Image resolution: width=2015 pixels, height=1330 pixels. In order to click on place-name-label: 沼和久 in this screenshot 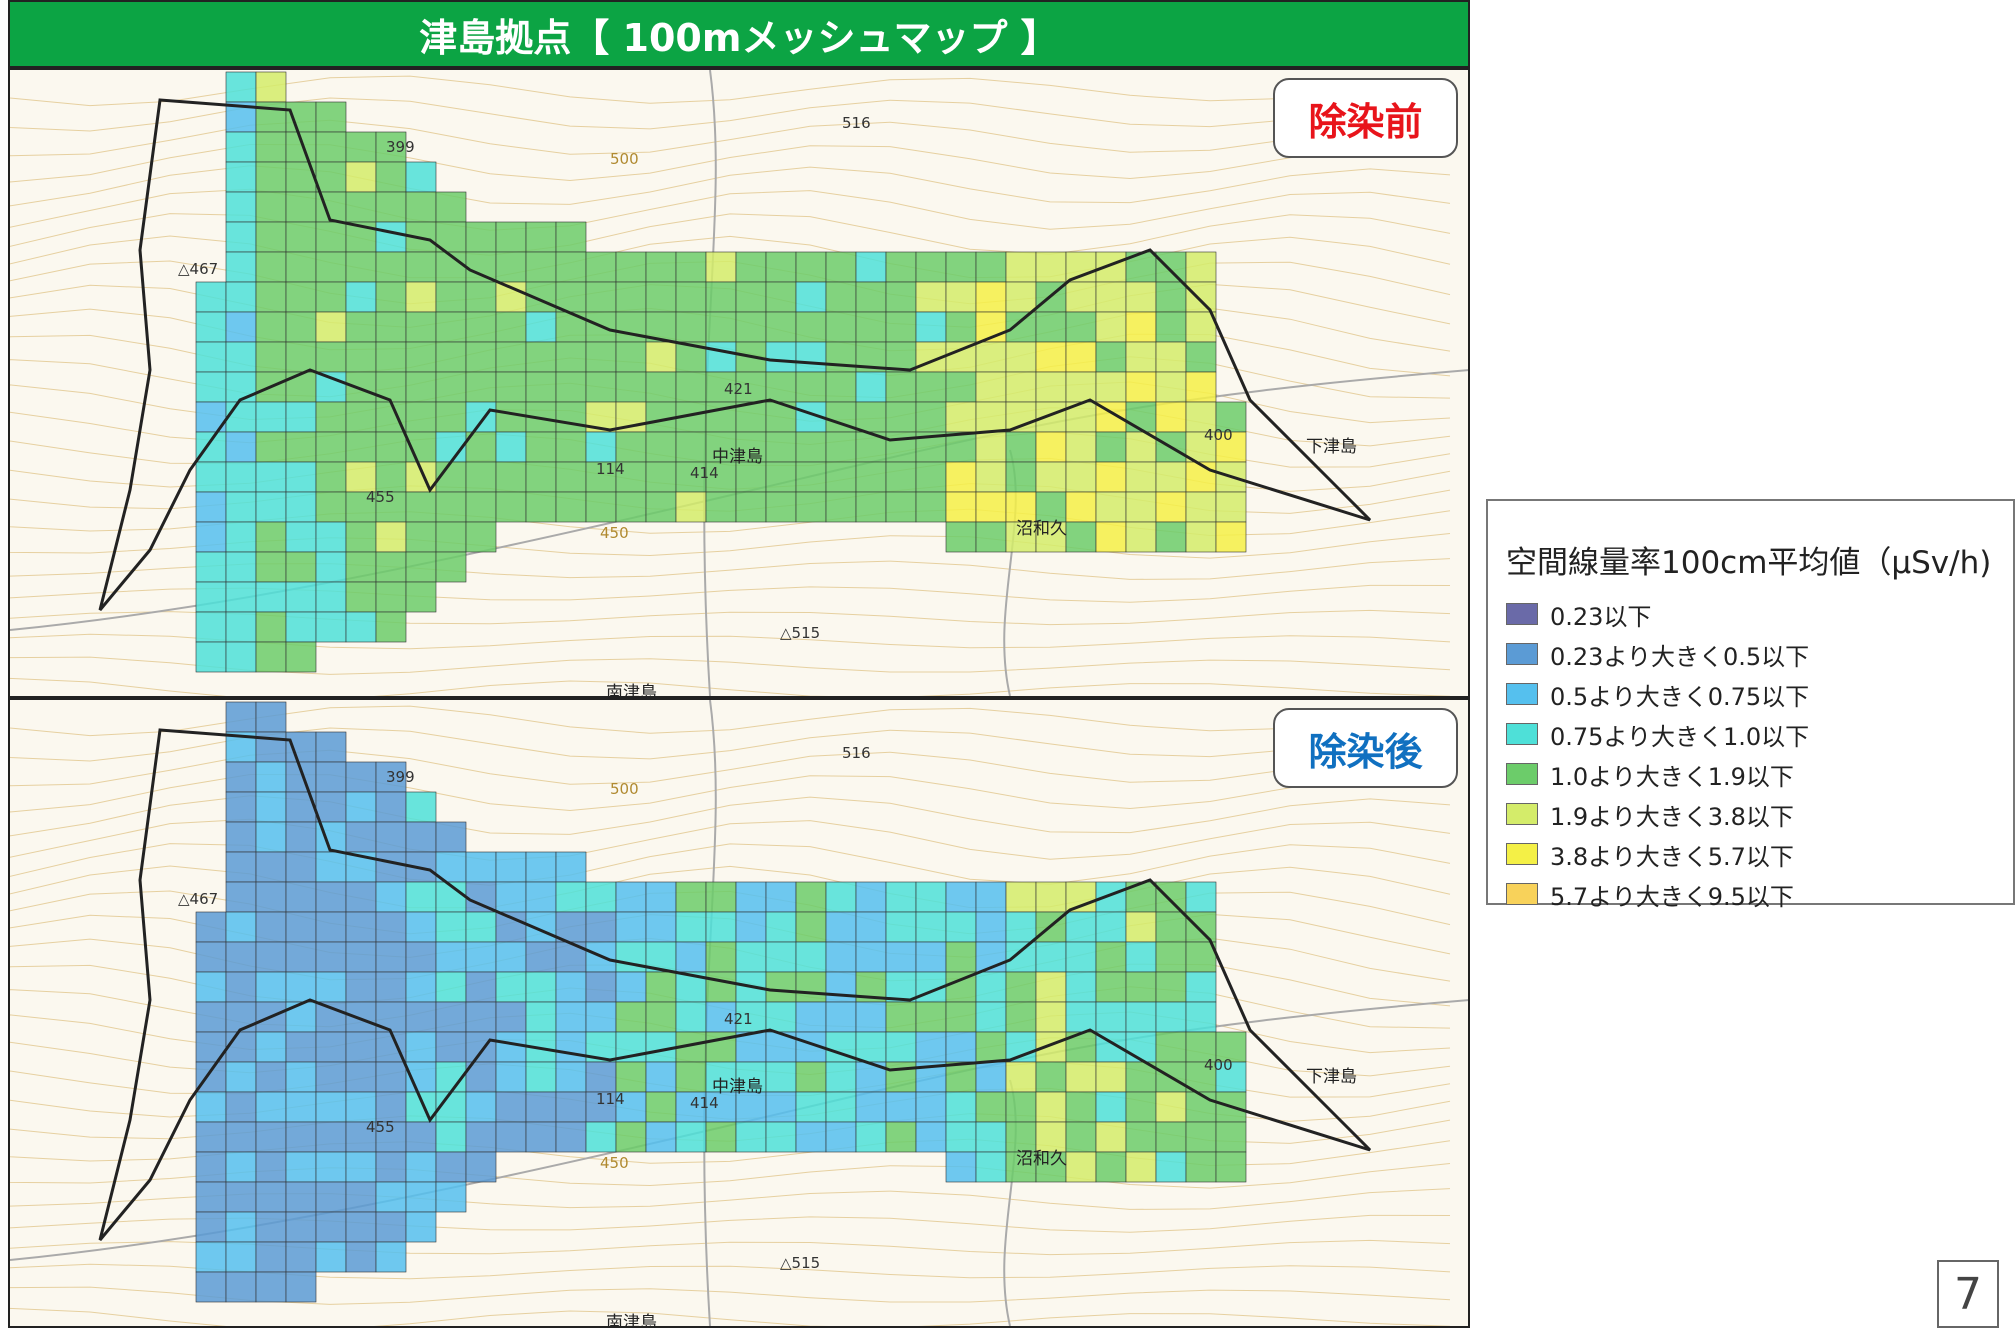, I will do `click(1041, 1159)`.